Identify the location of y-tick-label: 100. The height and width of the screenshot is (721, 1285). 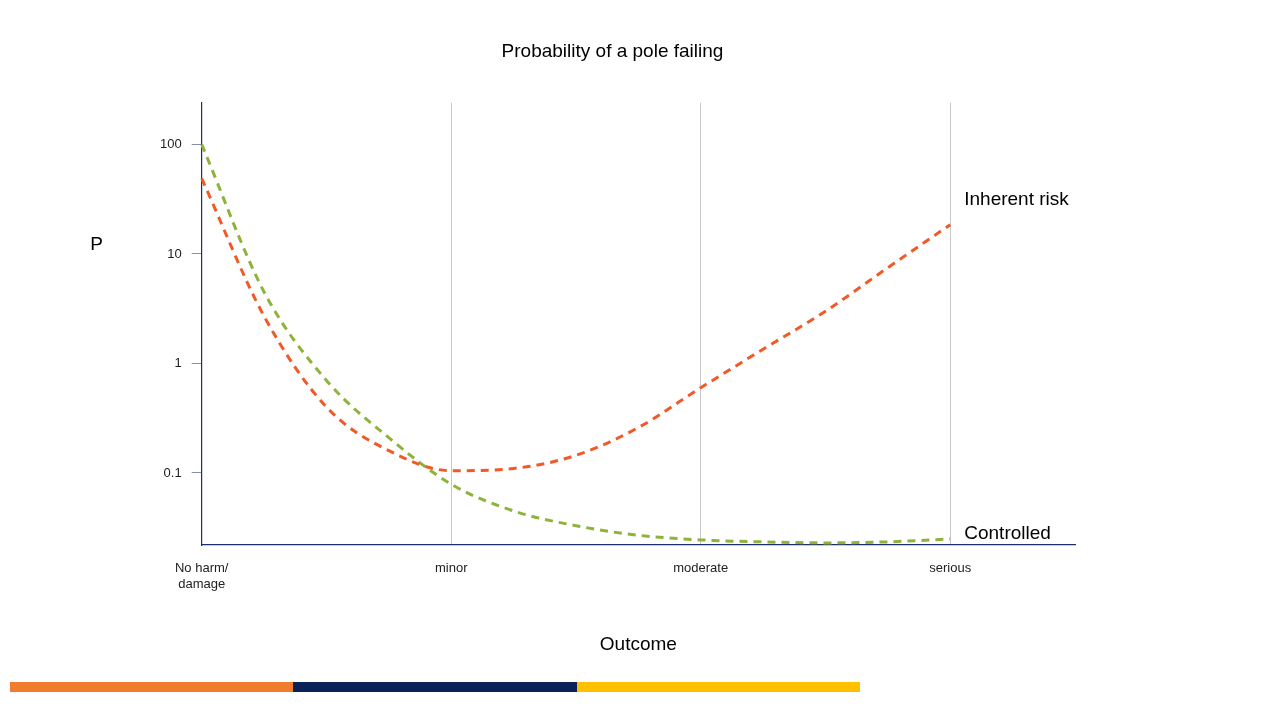
(170, 144).